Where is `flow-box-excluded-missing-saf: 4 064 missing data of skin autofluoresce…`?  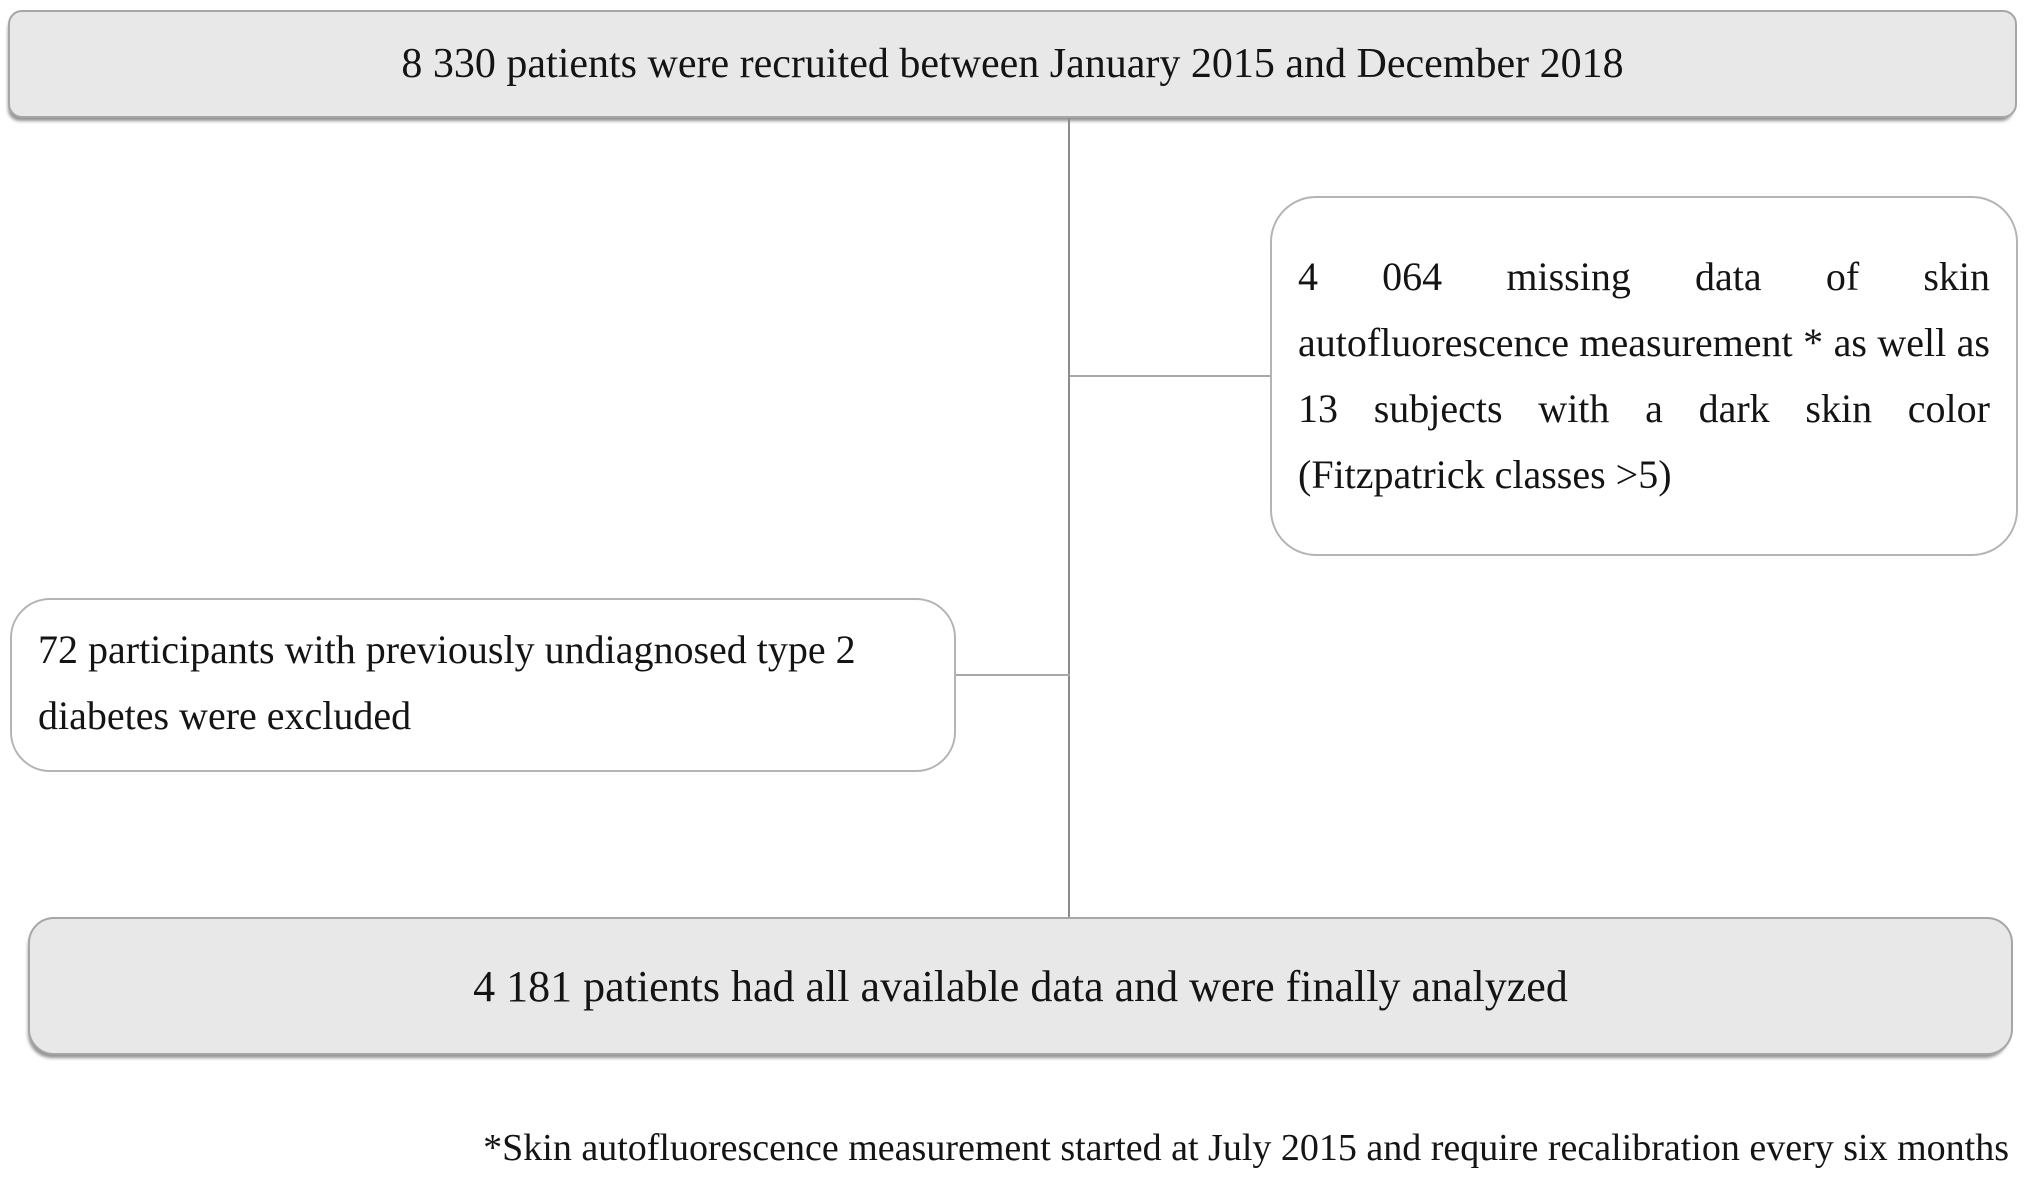
flow-box-excluded-missing-saf: 4 064 missing data of skin autofluoresce… is located at coordinates (1644, 376).